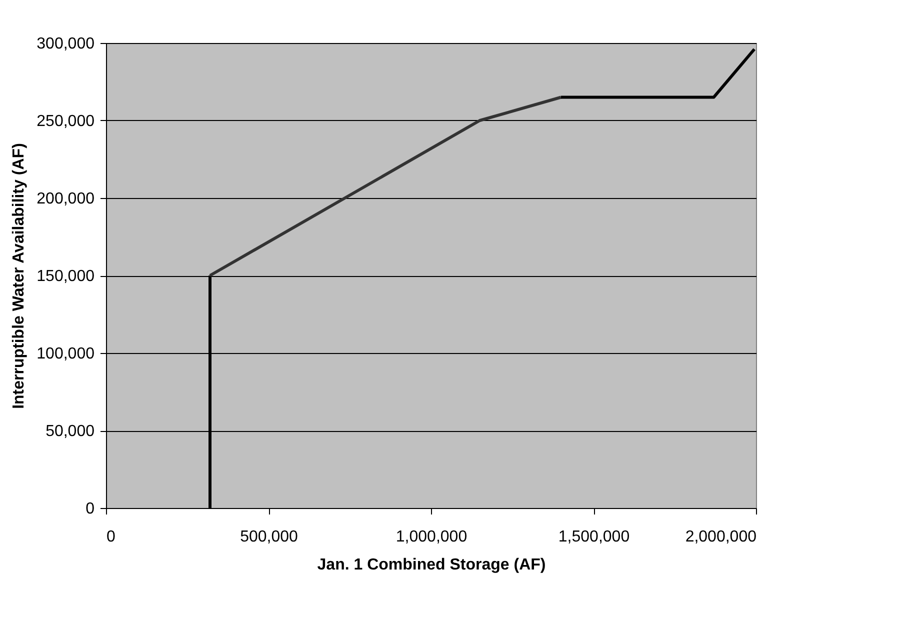 The height and width of the screenshot is (627, 917). Describe the element at coordinates (65, 354) in the screenshot. I see `y-tick-label: 100,000` at that location.